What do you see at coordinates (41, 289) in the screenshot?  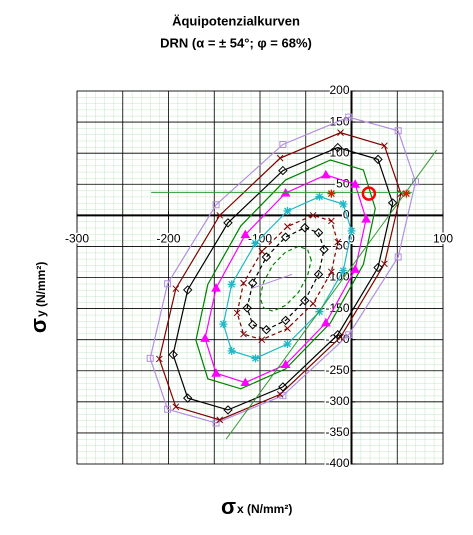 I see `y-axis-title: y (N/mm²)` at bounding box center [41, 289].